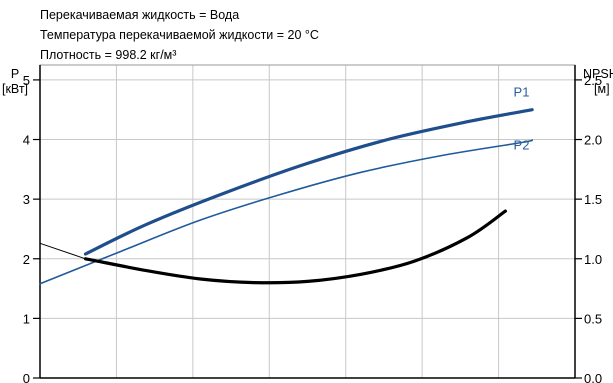 The height and width of the screenshot is (383, 613). What do you see at coordinates (295, 247) in the screenshot?
I see `series-line-npsh` at bounding box center [295, 247].